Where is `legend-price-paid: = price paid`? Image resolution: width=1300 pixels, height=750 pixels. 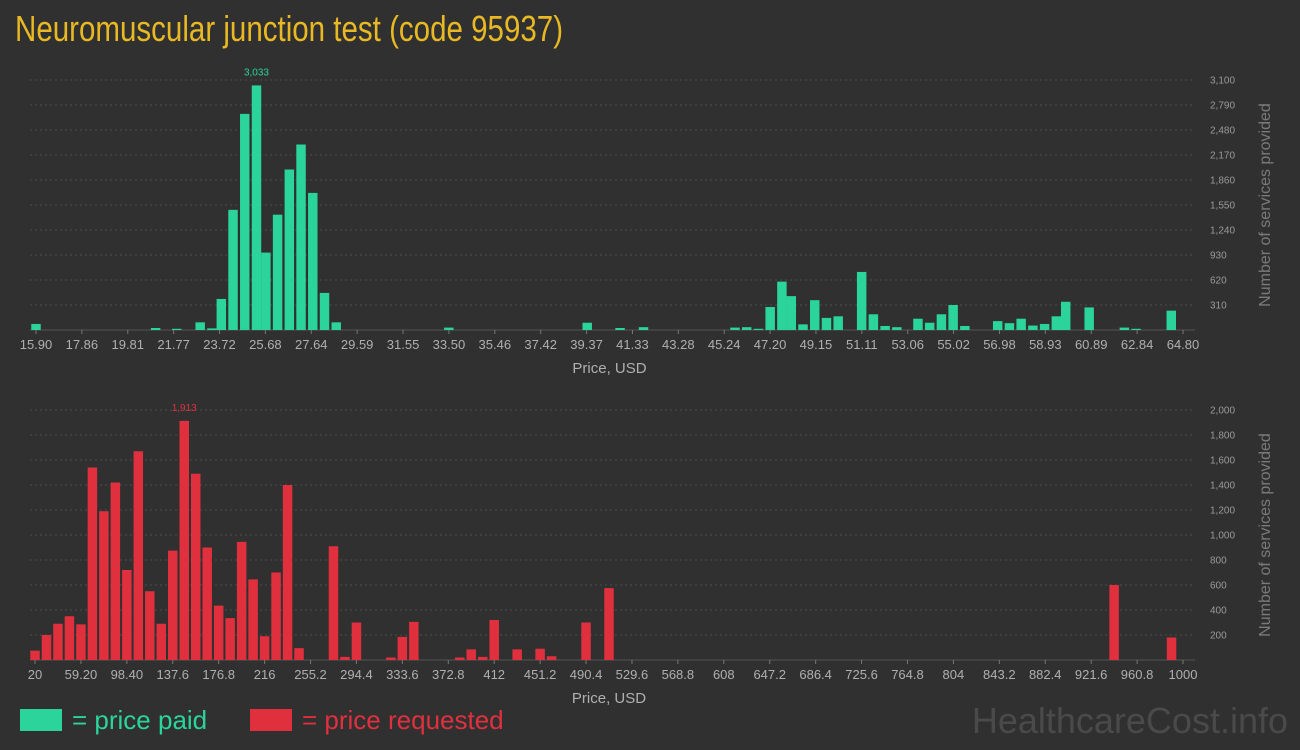
legend-price-paid: = price paid is located at coordinates (113, 720).